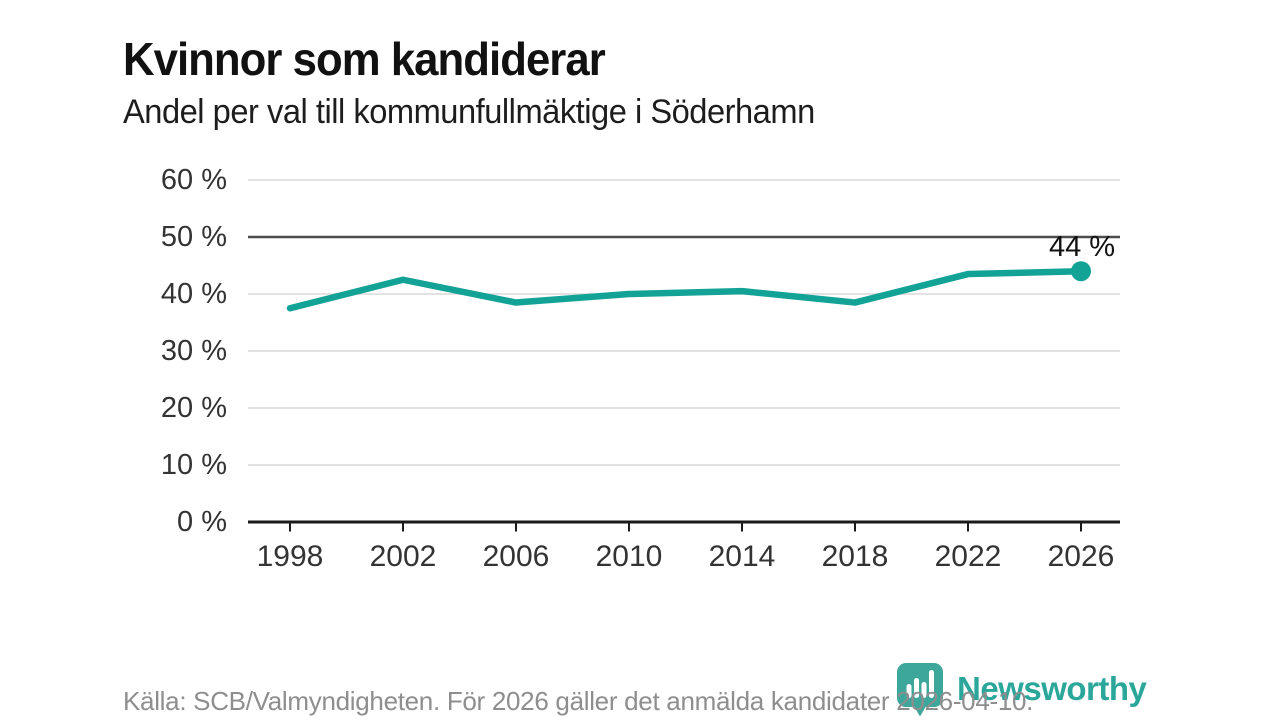  What do you see at coordinates (193, 351) in the screenshot?
I see `y-axis-label: 30 %` at bounding box center [193, 351].